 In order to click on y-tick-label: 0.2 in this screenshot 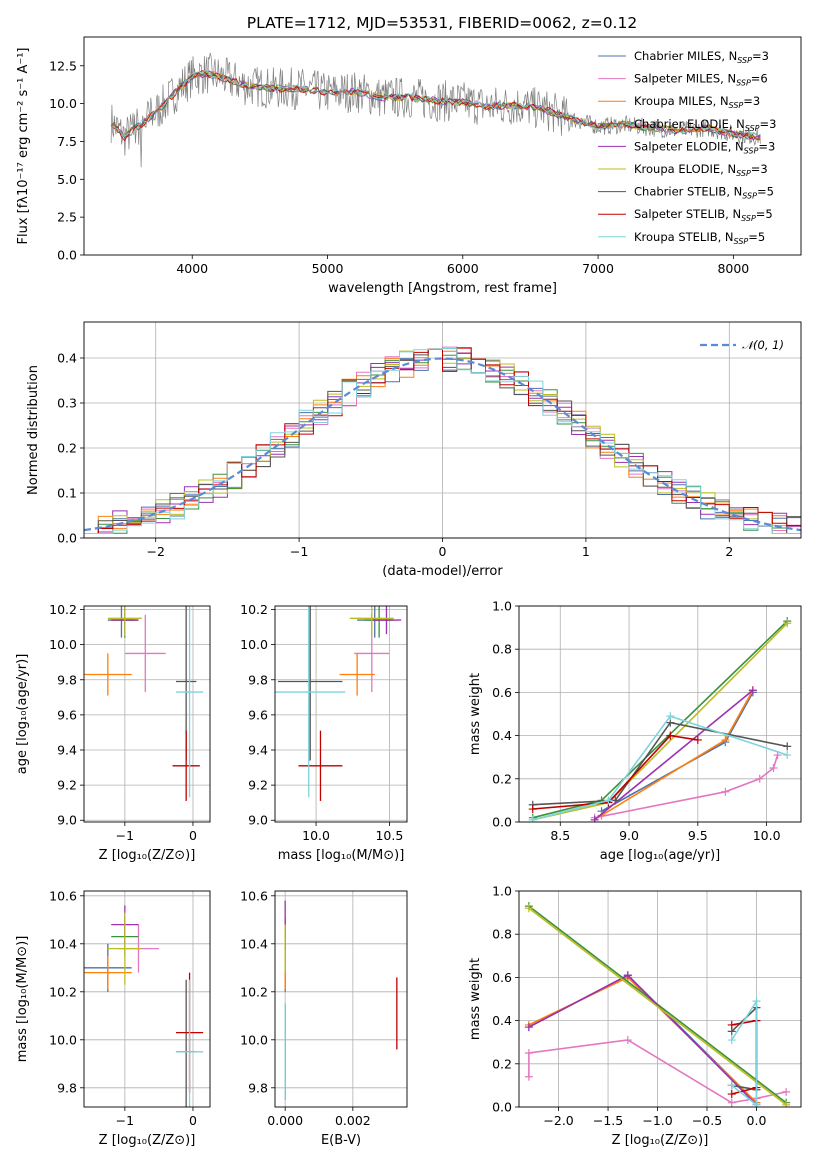, I will do `click(502, 778)`.